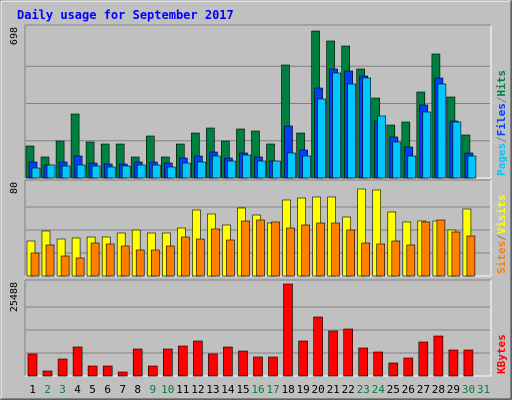  What do you see at coordinates (501, 159) in the screenshot?
I see `legend-entry-pages: Pages` at bounding box center [501, 159].